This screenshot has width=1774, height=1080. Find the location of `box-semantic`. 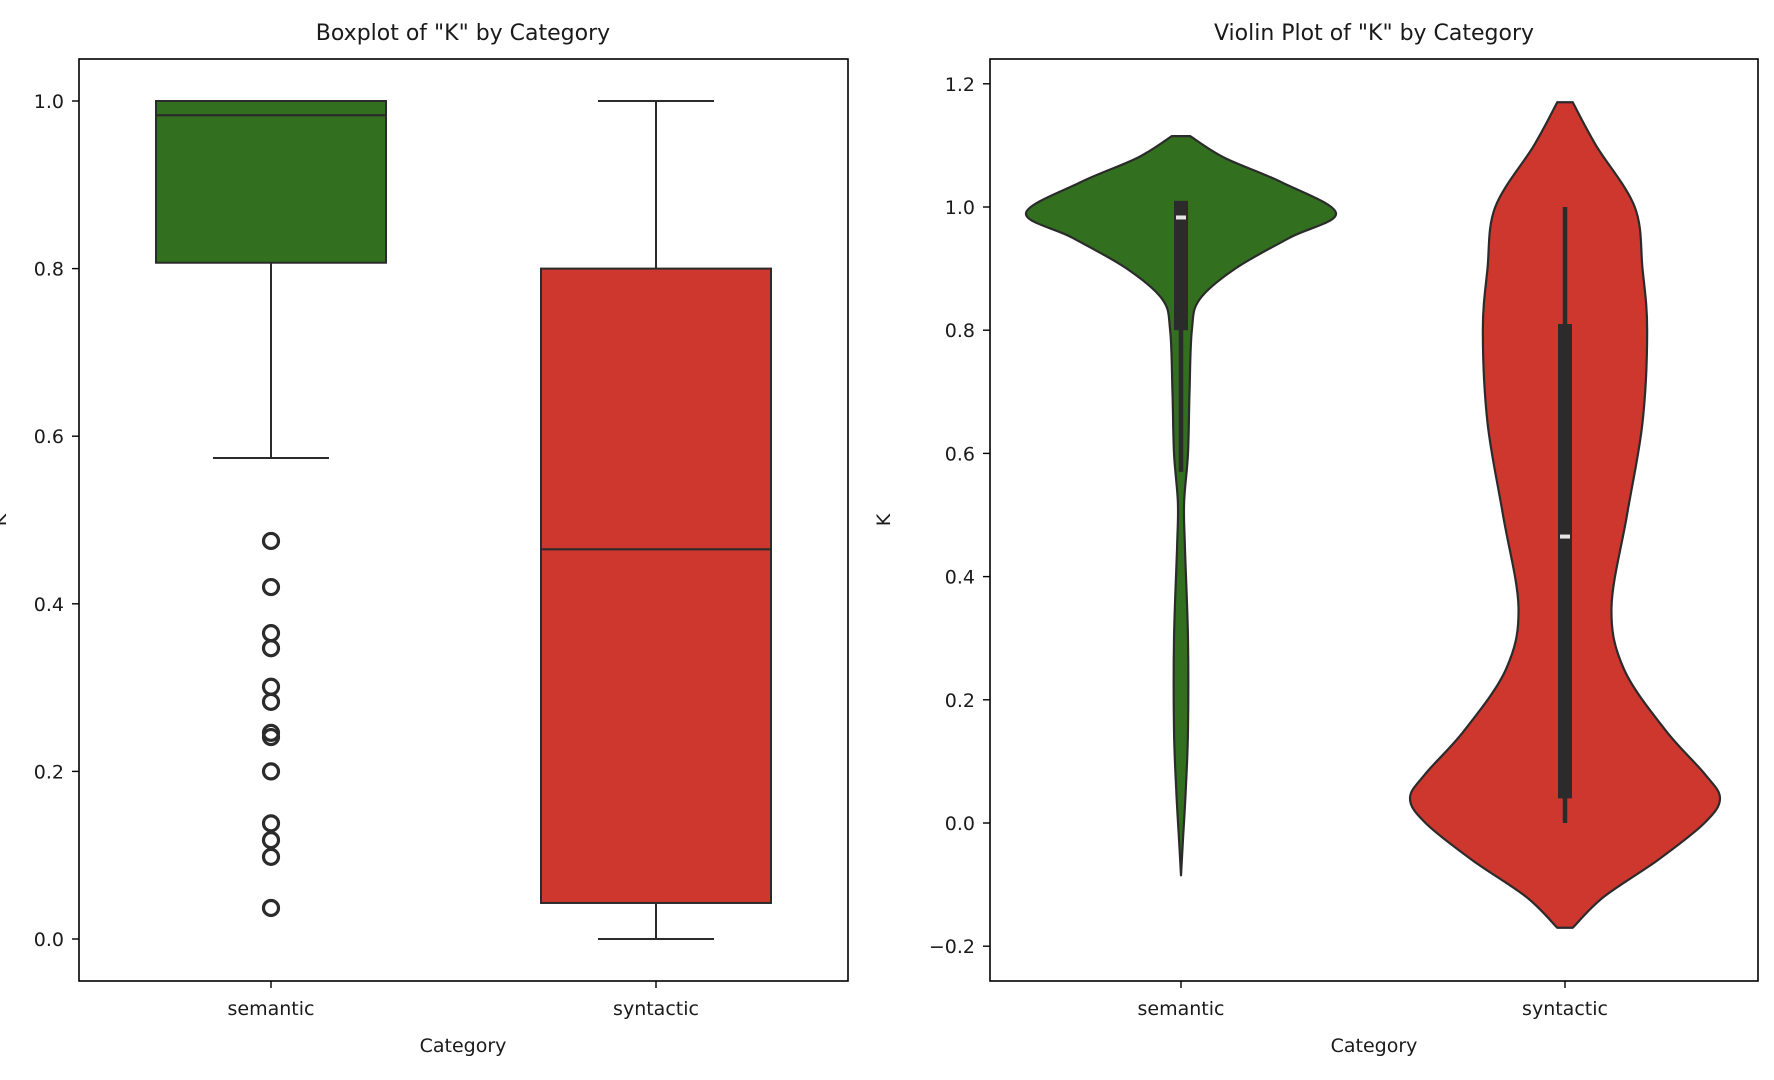

box-semantic is located at coordinates (271, 509).